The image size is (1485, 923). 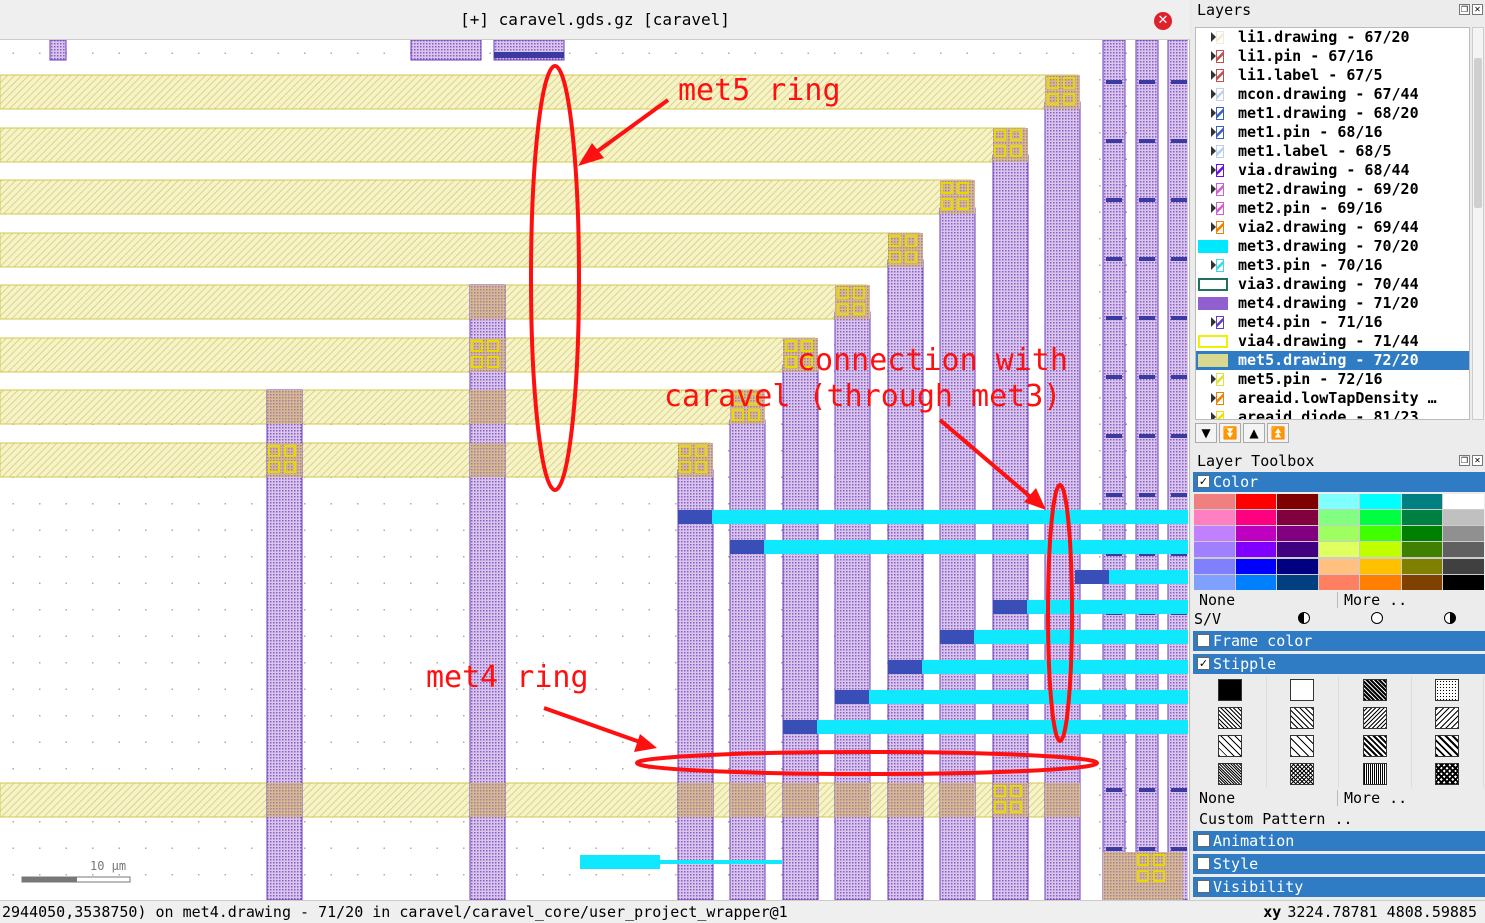 I want to click on layer-row: li1.pin - 67/16, so click(x=1332, y=56).